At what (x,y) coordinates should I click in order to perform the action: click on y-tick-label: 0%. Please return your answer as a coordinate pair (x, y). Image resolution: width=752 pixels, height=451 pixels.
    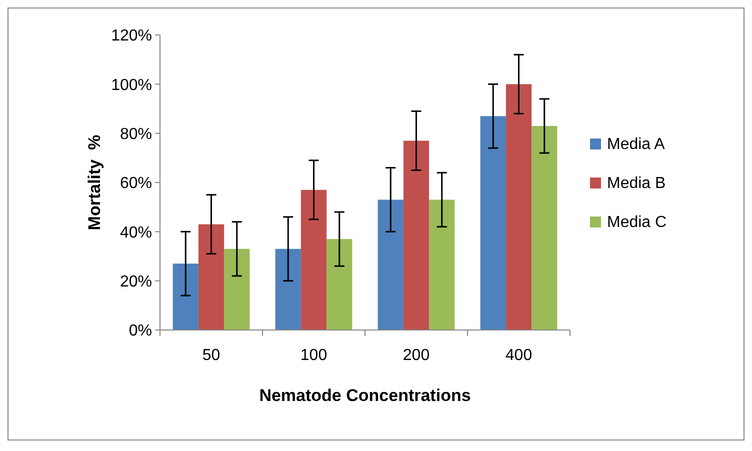
    Looking at the image, I should click on (140, 331).